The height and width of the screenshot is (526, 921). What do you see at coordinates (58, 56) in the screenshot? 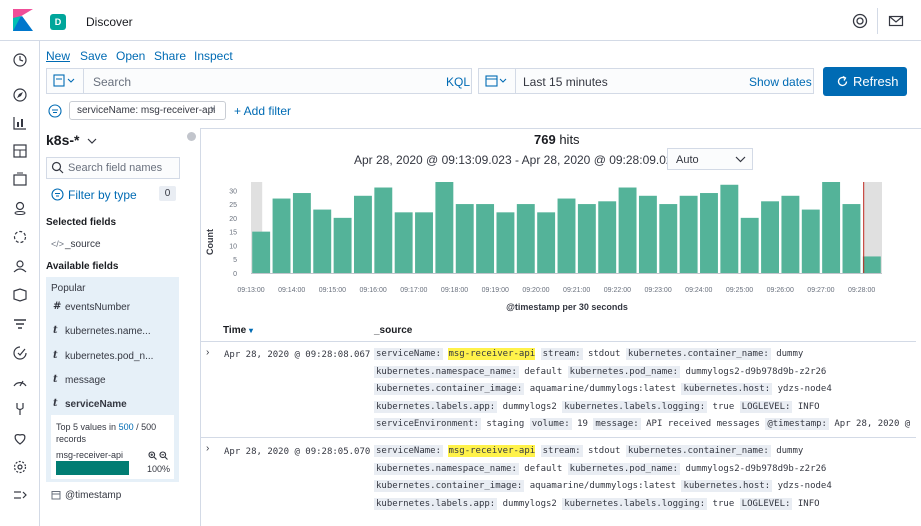
I see `menu-new: New` at bounding box center [58, 56].